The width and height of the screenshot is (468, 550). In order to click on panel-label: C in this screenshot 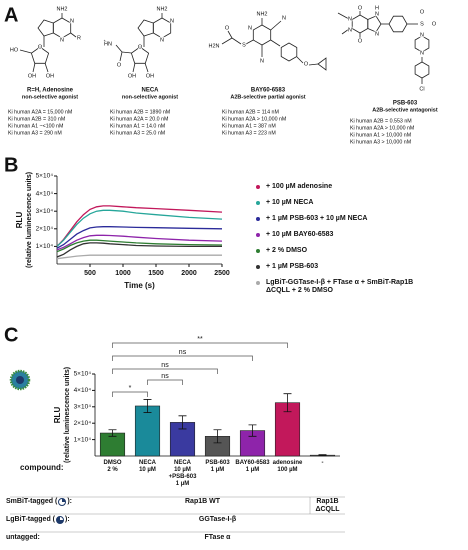, I will do `click(11, 335)`.